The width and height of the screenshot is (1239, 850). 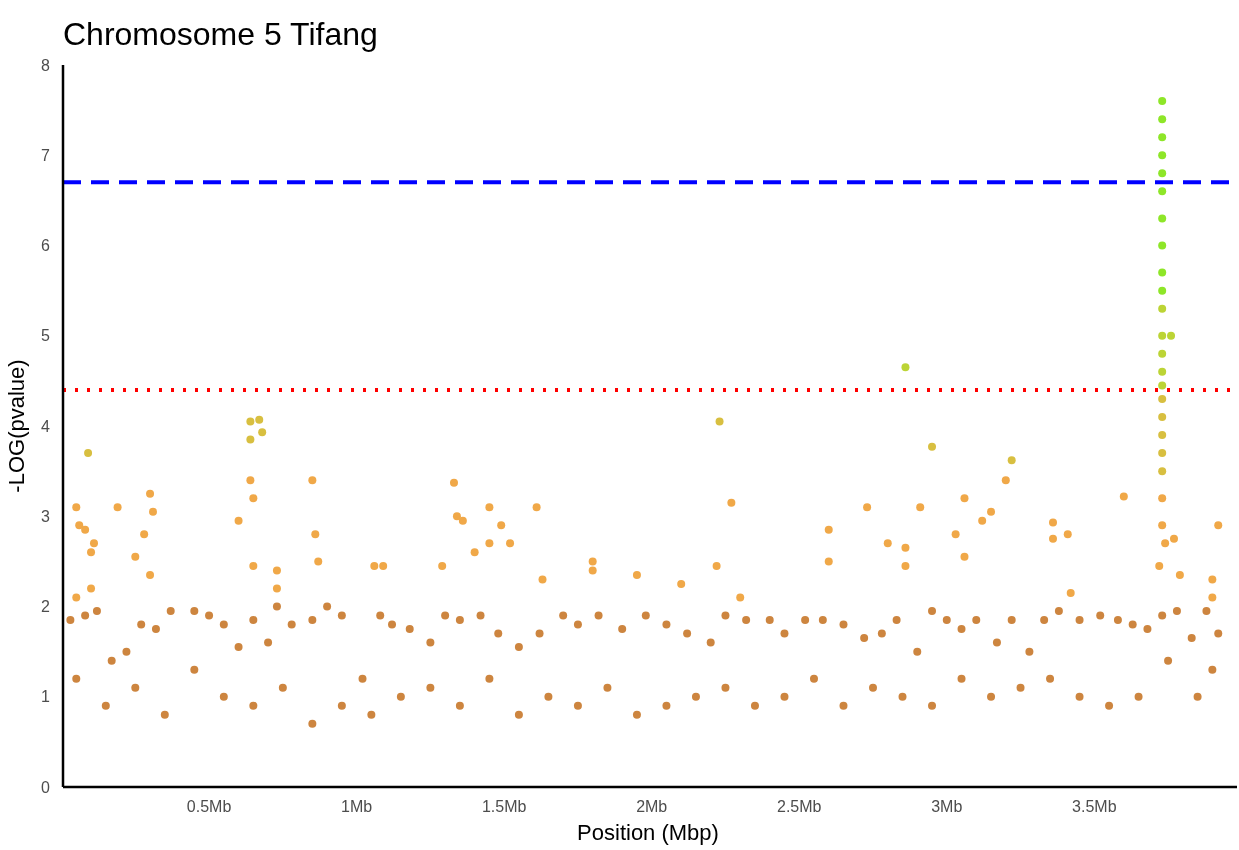 What do you see at coordinates (947, 806) in the screenshot?
I see `x-tick-label: 3Mb` at bounding box center [947, 806].